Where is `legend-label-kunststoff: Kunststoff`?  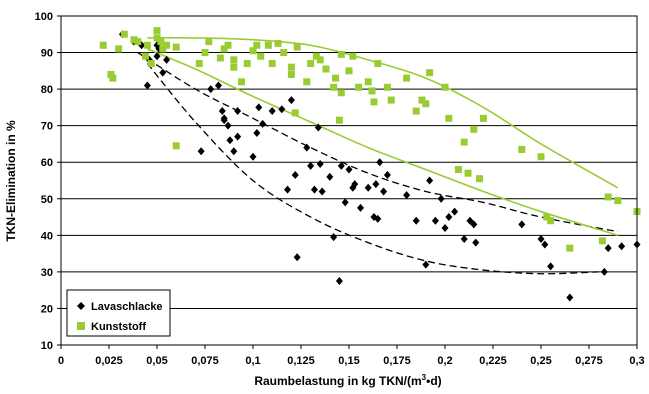 legend-label-kunststoff: Kunststoff is located at coordinates (118, 327).